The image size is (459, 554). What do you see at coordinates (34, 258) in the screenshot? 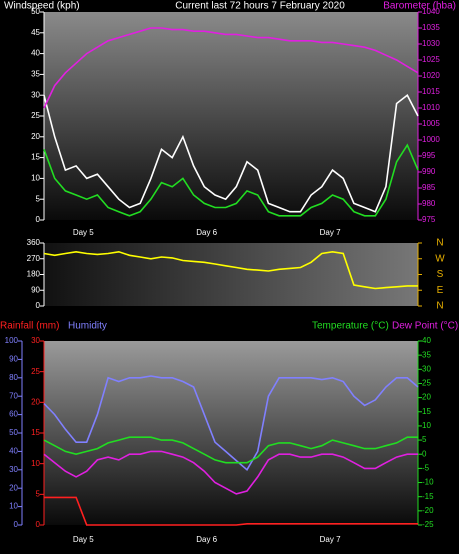
I see `tick-label: 270` at bounding box center [34, 258].